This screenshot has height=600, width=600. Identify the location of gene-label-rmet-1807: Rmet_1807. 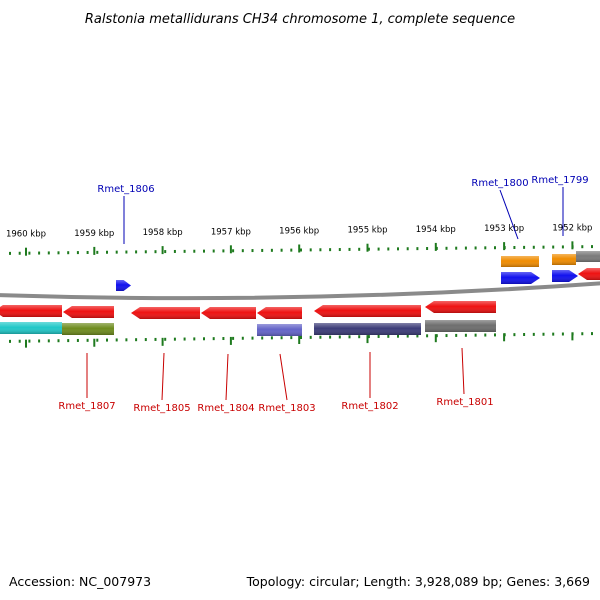
(86, 406).